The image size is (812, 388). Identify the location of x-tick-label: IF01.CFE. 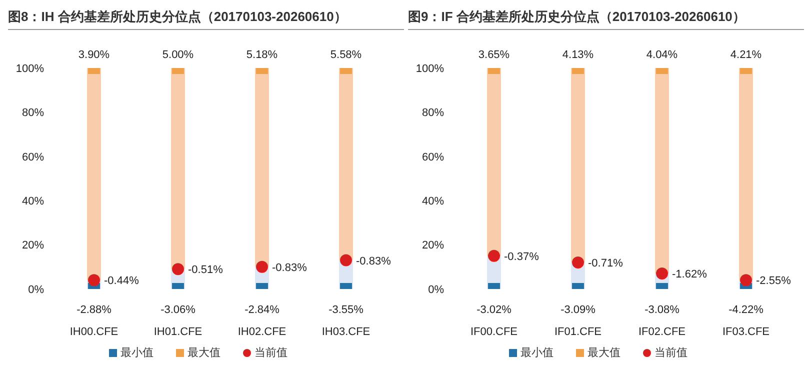
(578, 332).